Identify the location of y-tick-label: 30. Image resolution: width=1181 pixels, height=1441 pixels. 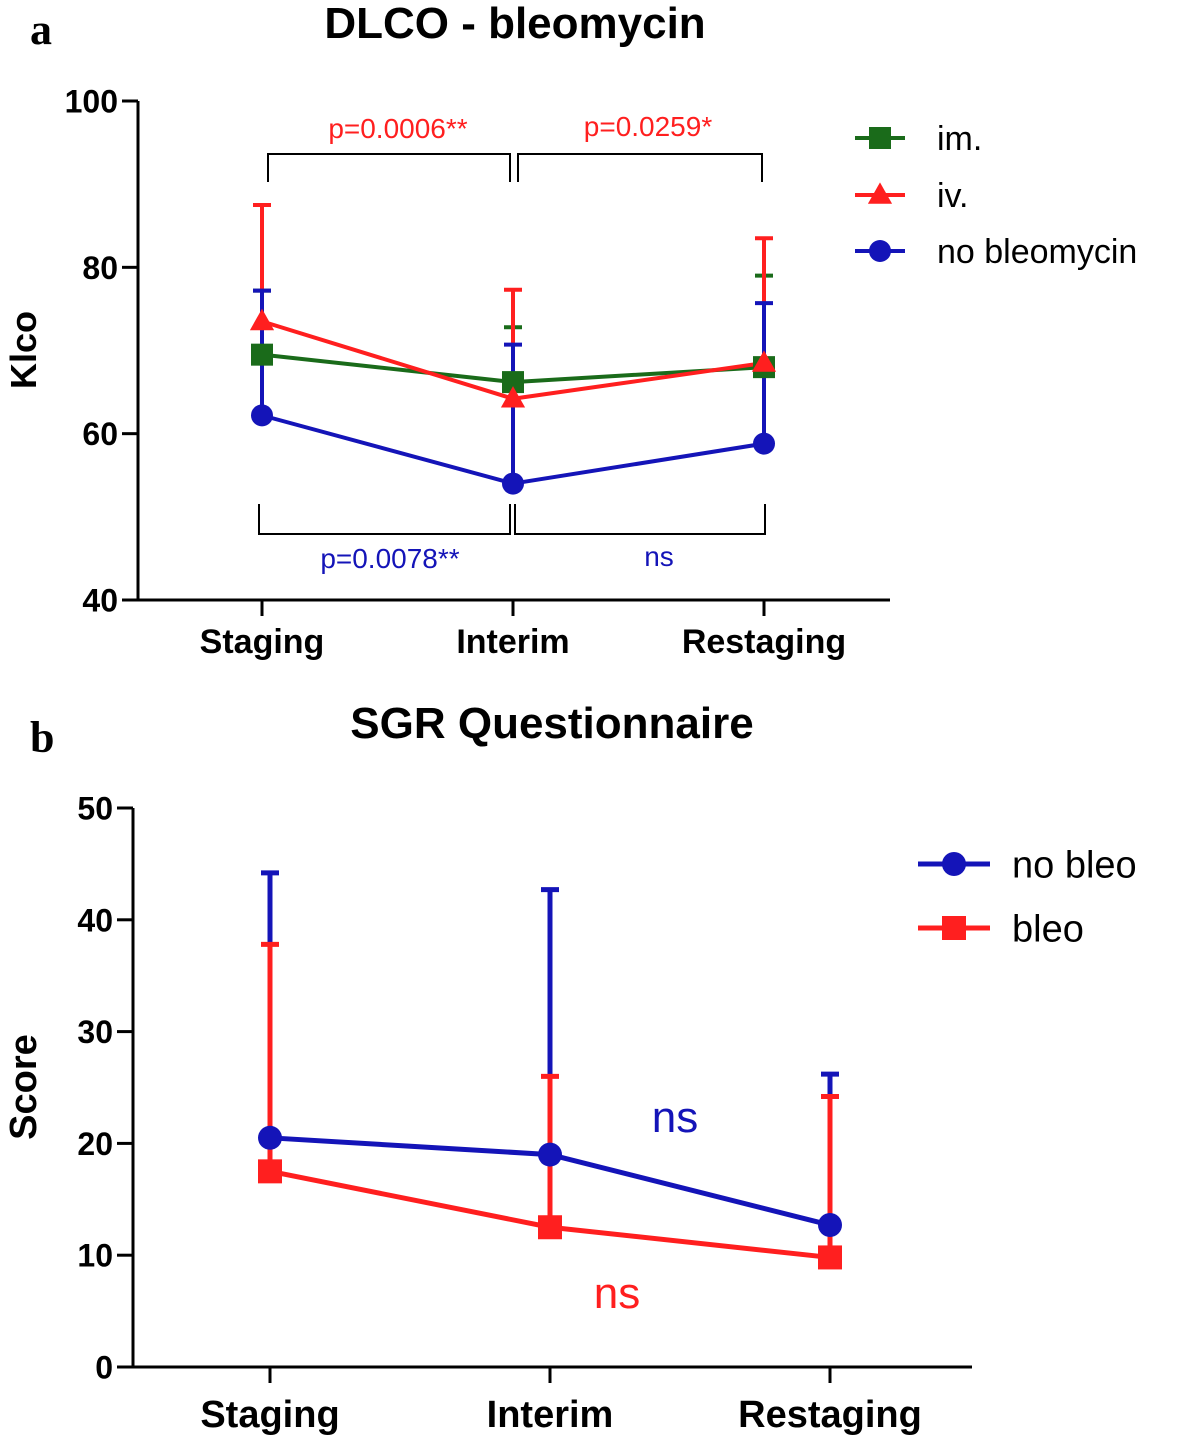
(95, 1032).